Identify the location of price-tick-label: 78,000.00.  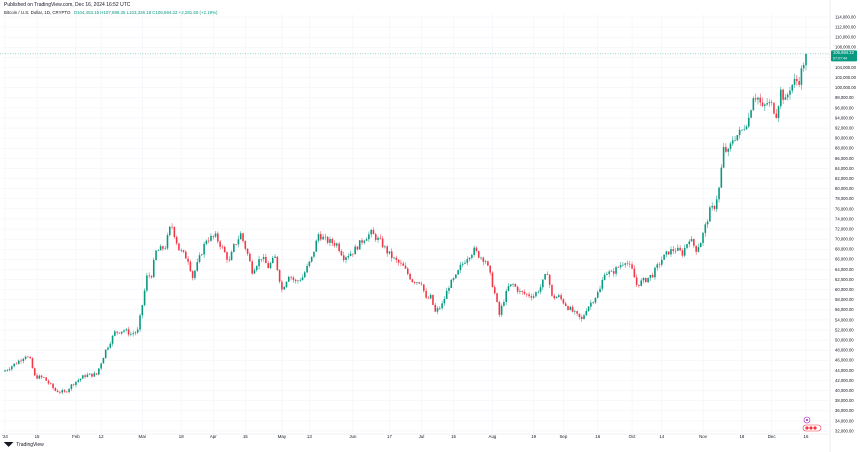
(844, 198).